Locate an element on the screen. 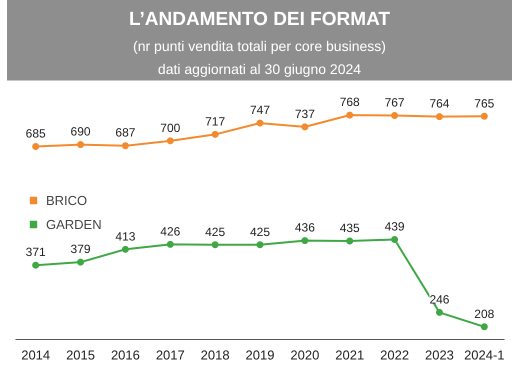 The height and width of the screenshot is (368, 519). x-tick-label: 2020 is located at coordinates (305, 355).